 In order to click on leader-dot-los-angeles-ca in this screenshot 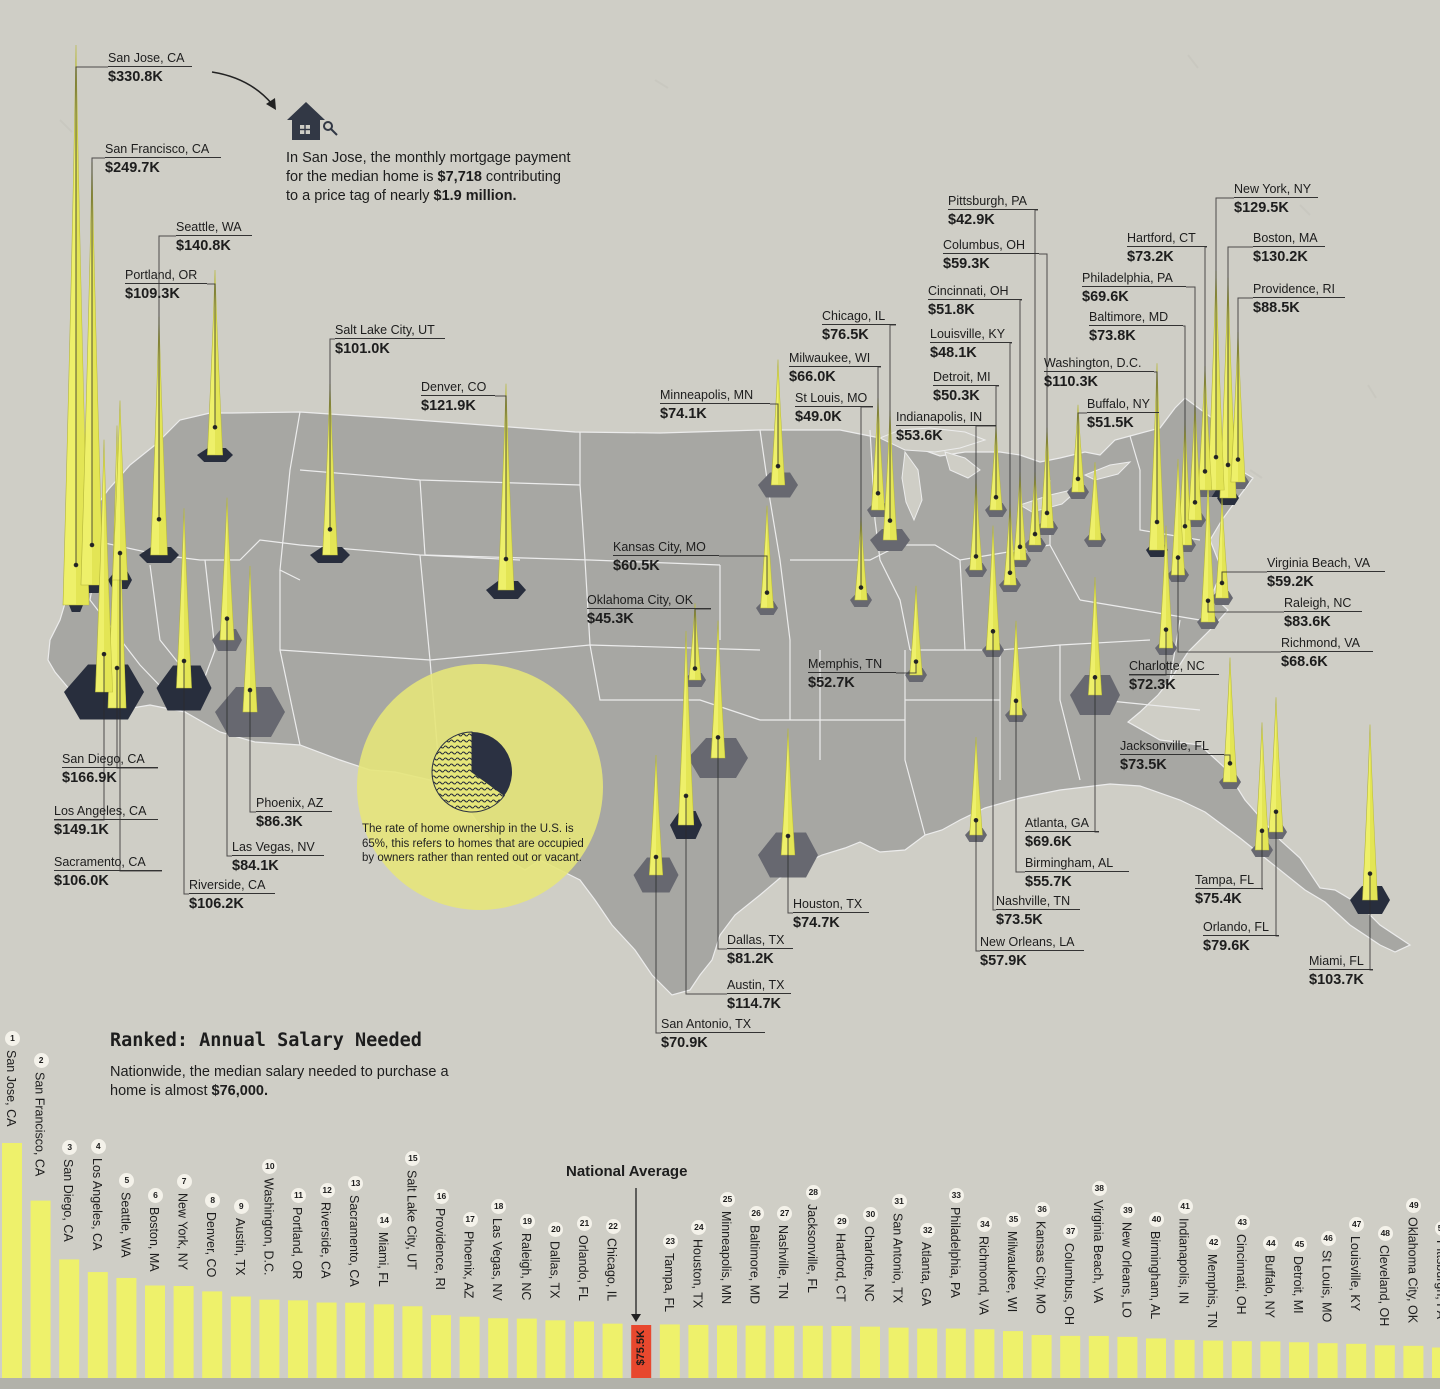, I will do `click(104, 654)`.